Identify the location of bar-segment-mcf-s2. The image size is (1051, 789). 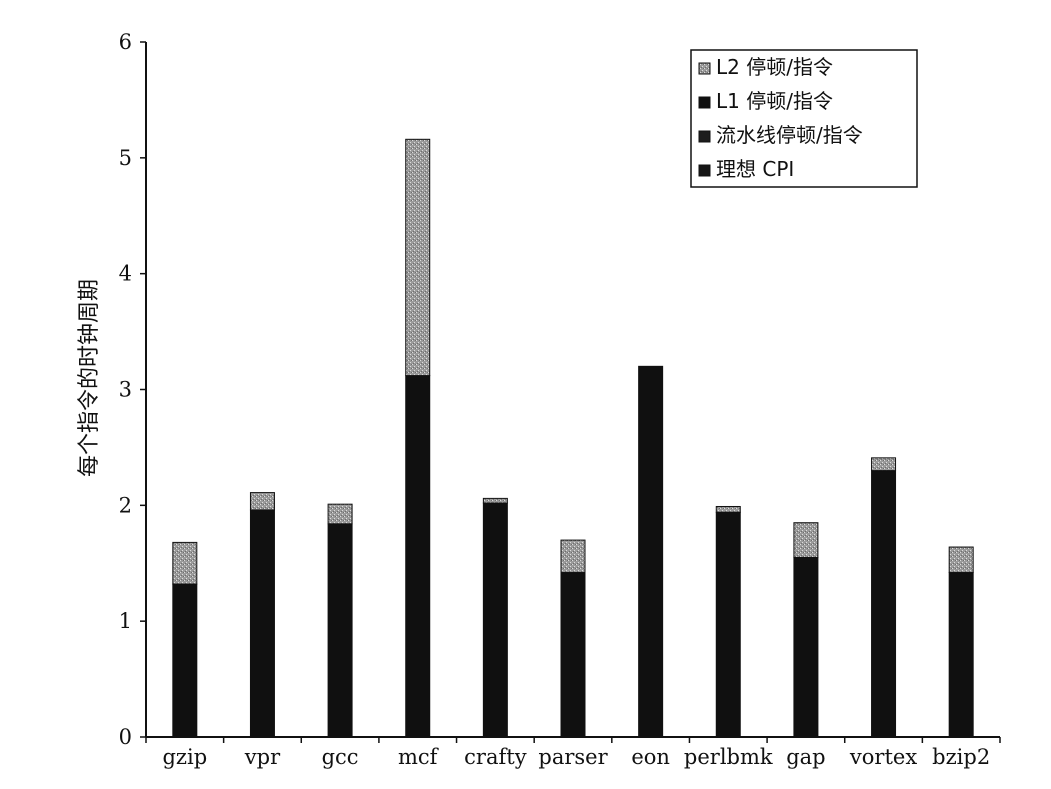
(418, 556).